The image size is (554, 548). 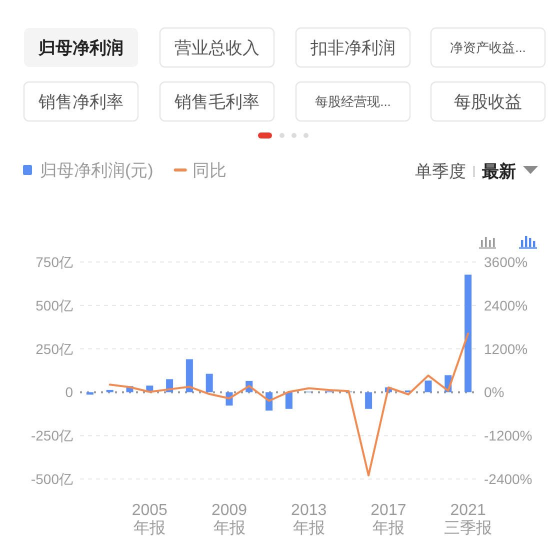 What do you see at coordinates (440, 171) in the screenshot?
I see `text: 单季度` at bounding box center [440, 171].